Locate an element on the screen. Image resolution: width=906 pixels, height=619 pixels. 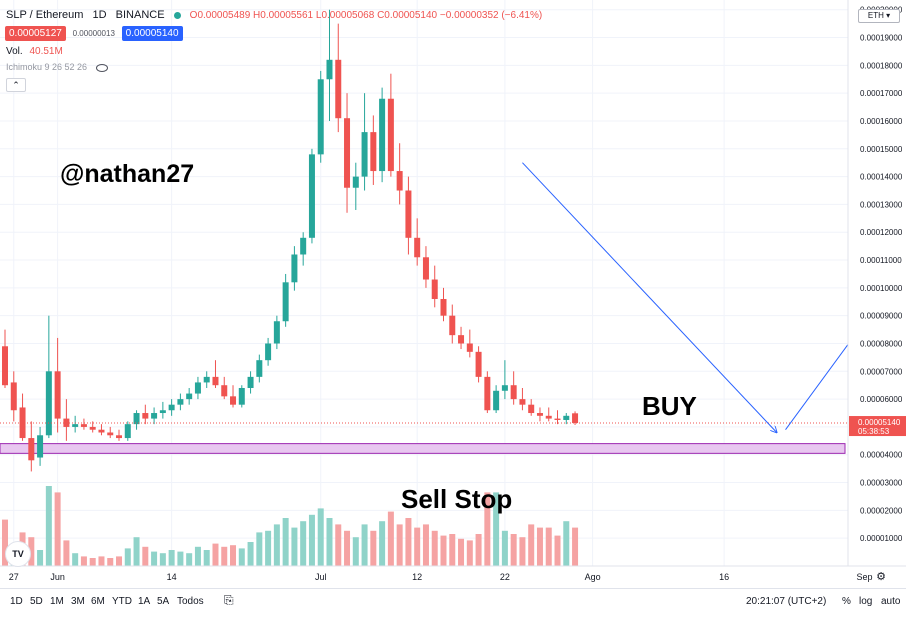
sell-stop-zone is located at coordinates (423, 448).